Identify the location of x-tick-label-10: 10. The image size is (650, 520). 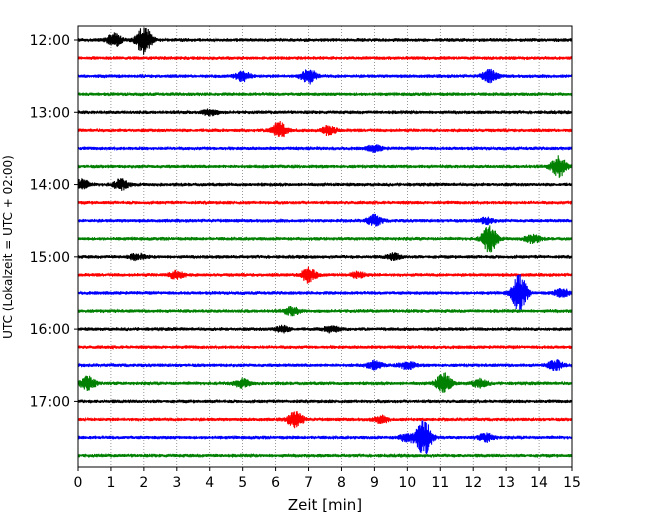
(407, 483).